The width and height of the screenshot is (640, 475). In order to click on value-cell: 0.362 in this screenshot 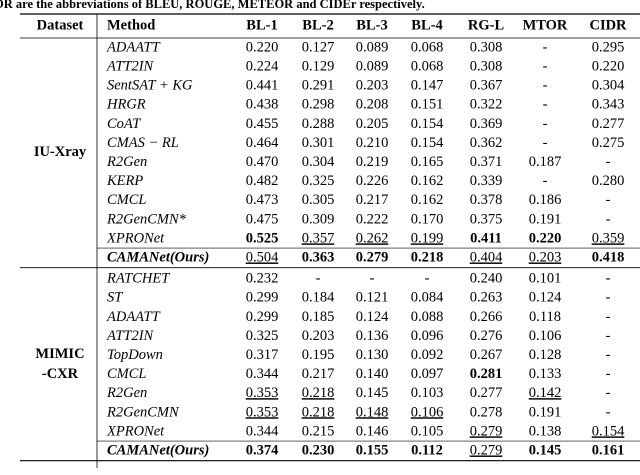, I will do `click(486, 143)`.